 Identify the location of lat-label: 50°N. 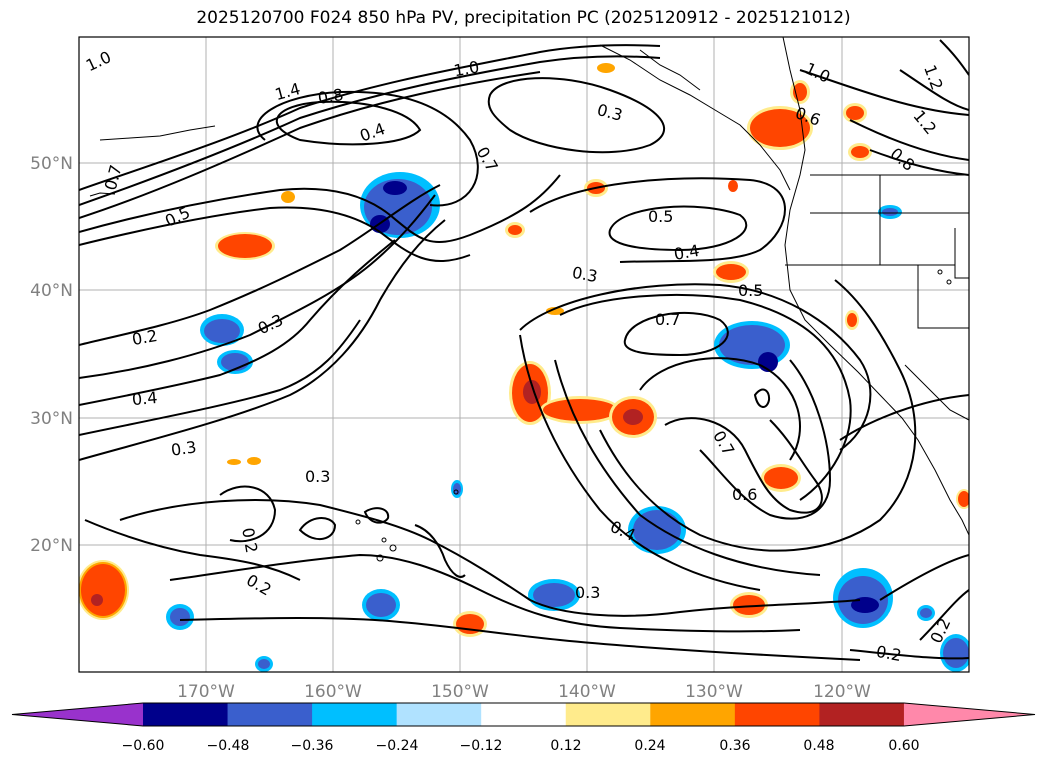
(51, 164).